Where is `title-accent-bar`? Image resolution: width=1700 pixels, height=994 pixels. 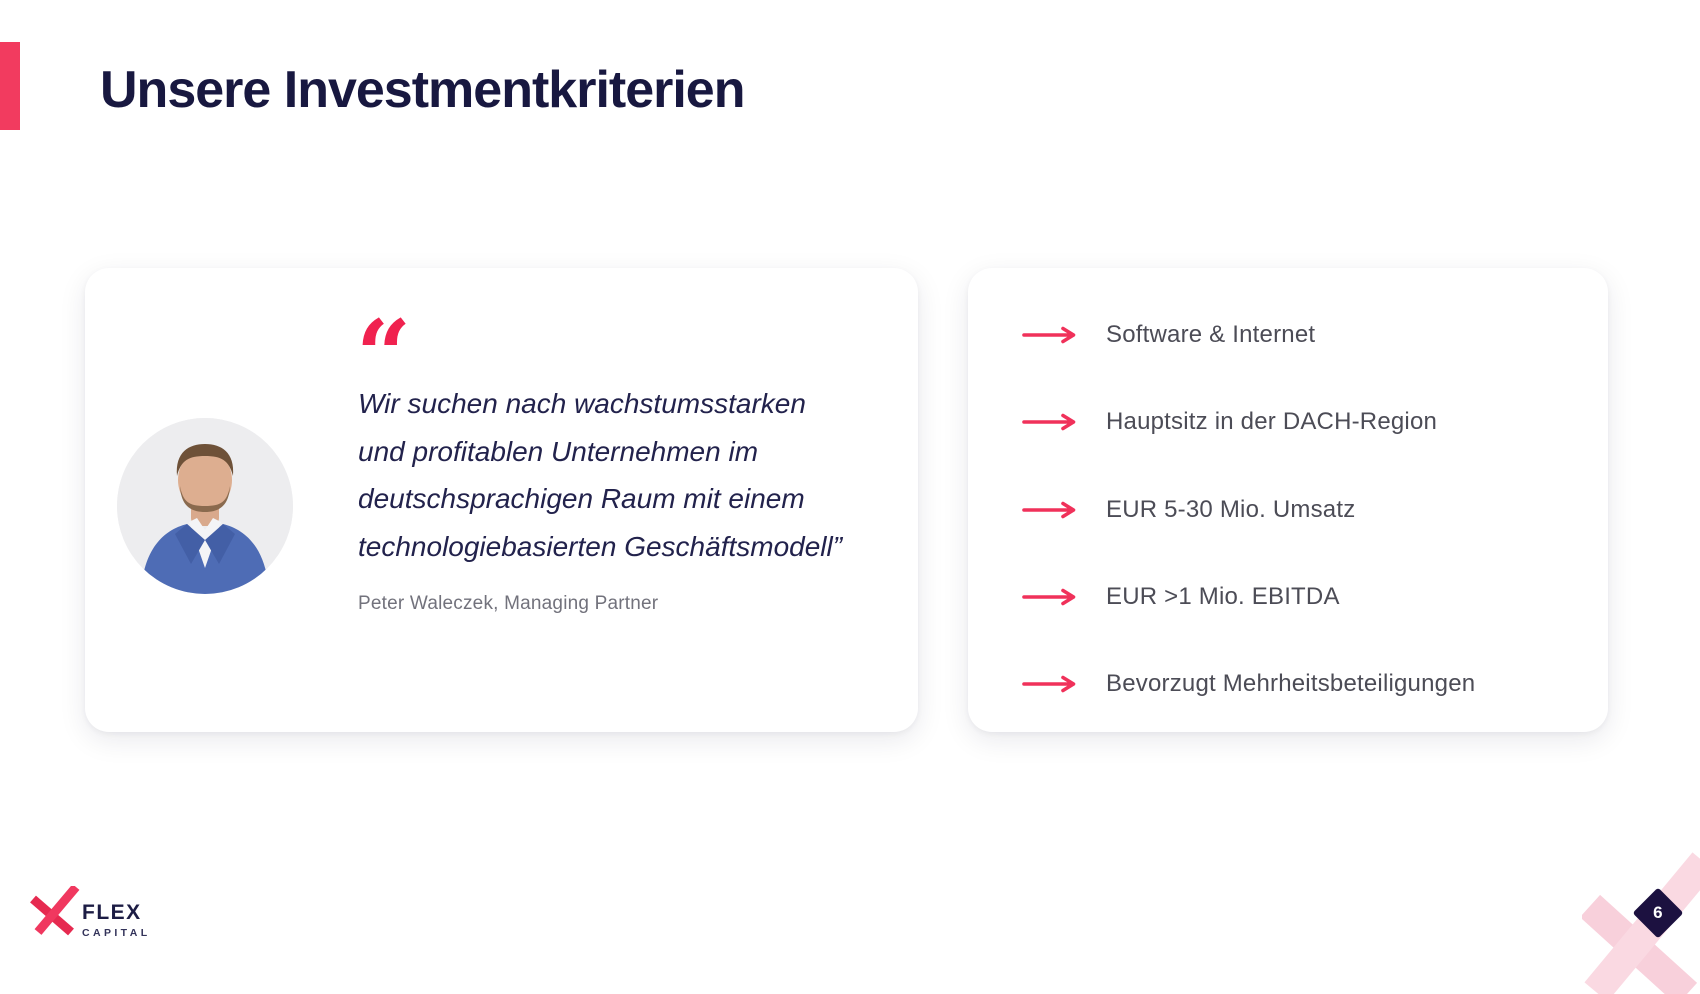
title-accent-bar is located at coordinates (10, 86).